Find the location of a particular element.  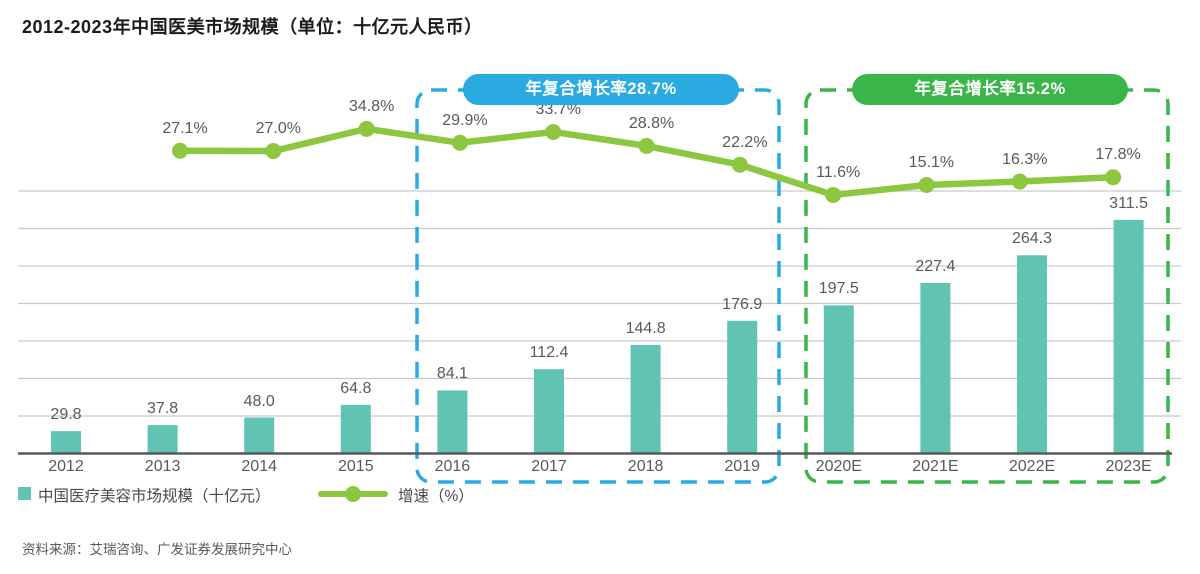

growth-marker-2016 is located at coordinates (459, 142).